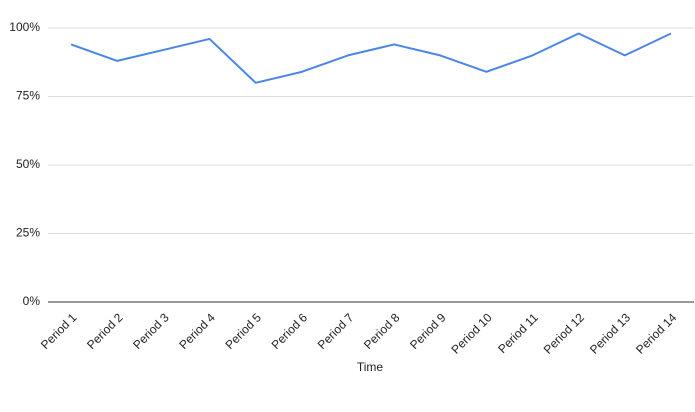  Describe the element at coordinates (243, 331) in the screenshot. I see `x-tick-label: Period 5` at that location.